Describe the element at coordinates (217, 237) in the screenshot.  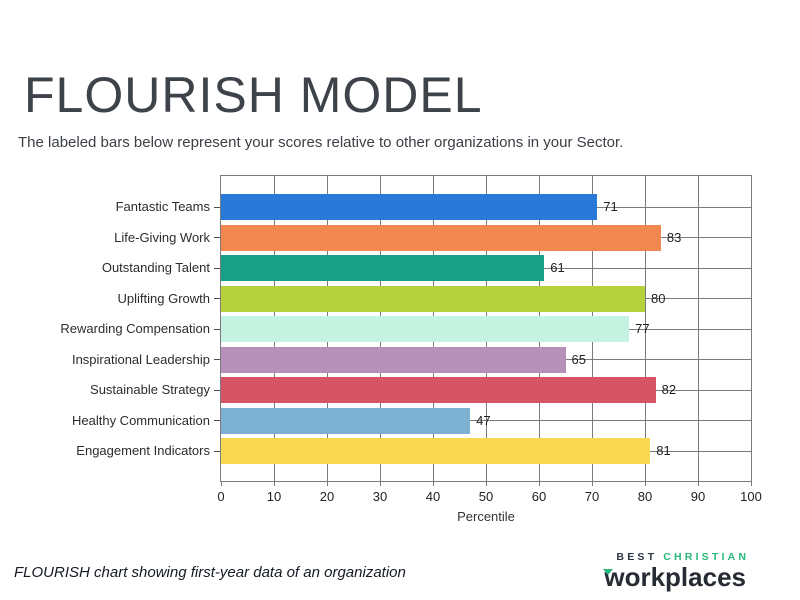
I see `y-tick-mark-life-giving-work` at that location.